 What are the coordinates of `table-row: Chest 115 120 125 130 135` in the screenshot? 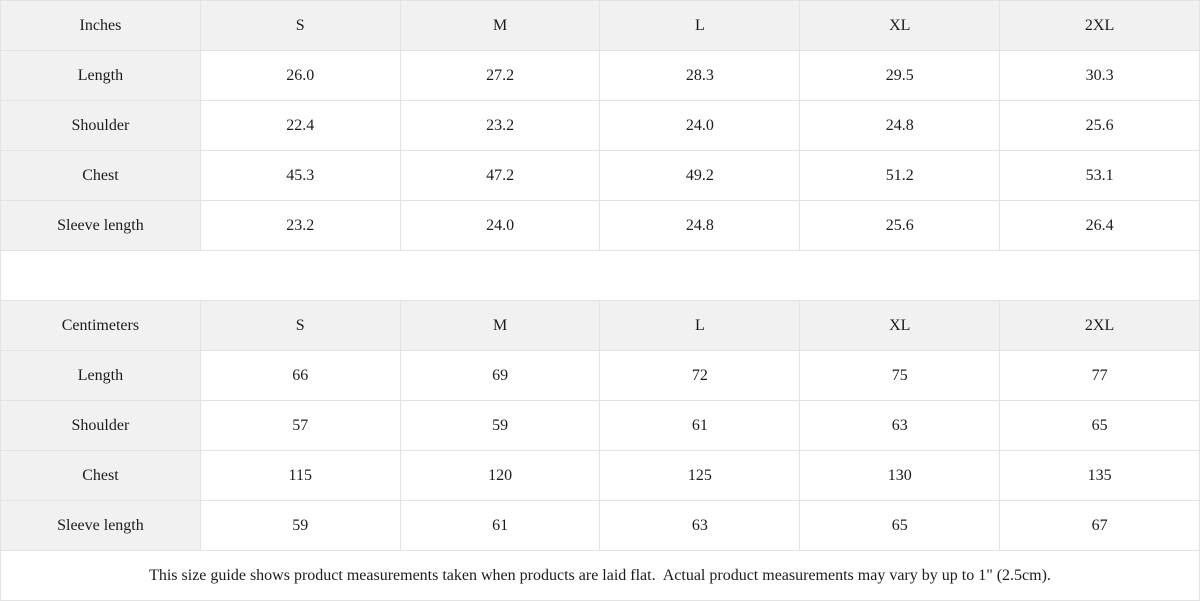 It's located at (600, 475).